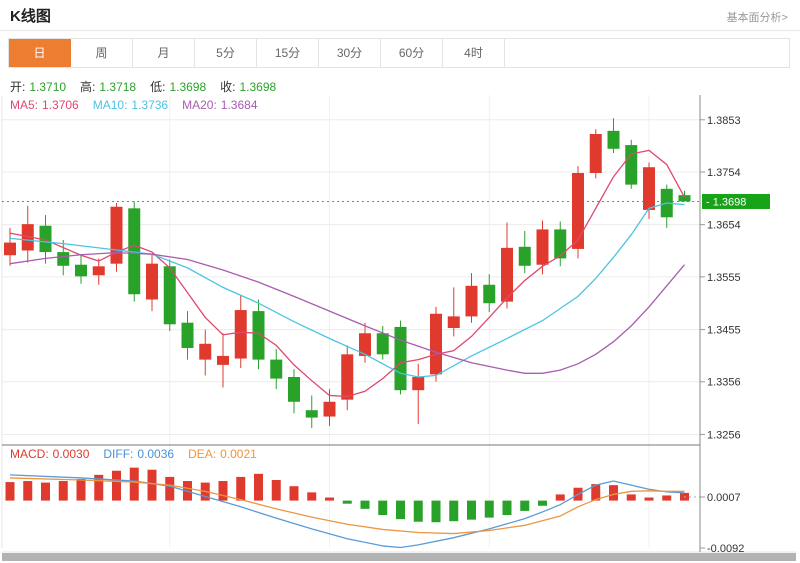 The height and width of the screenshot is (563, 800). Describe the element at coordinates (30, 16) in the screenshot. I see `page-title: K线图` at that location.